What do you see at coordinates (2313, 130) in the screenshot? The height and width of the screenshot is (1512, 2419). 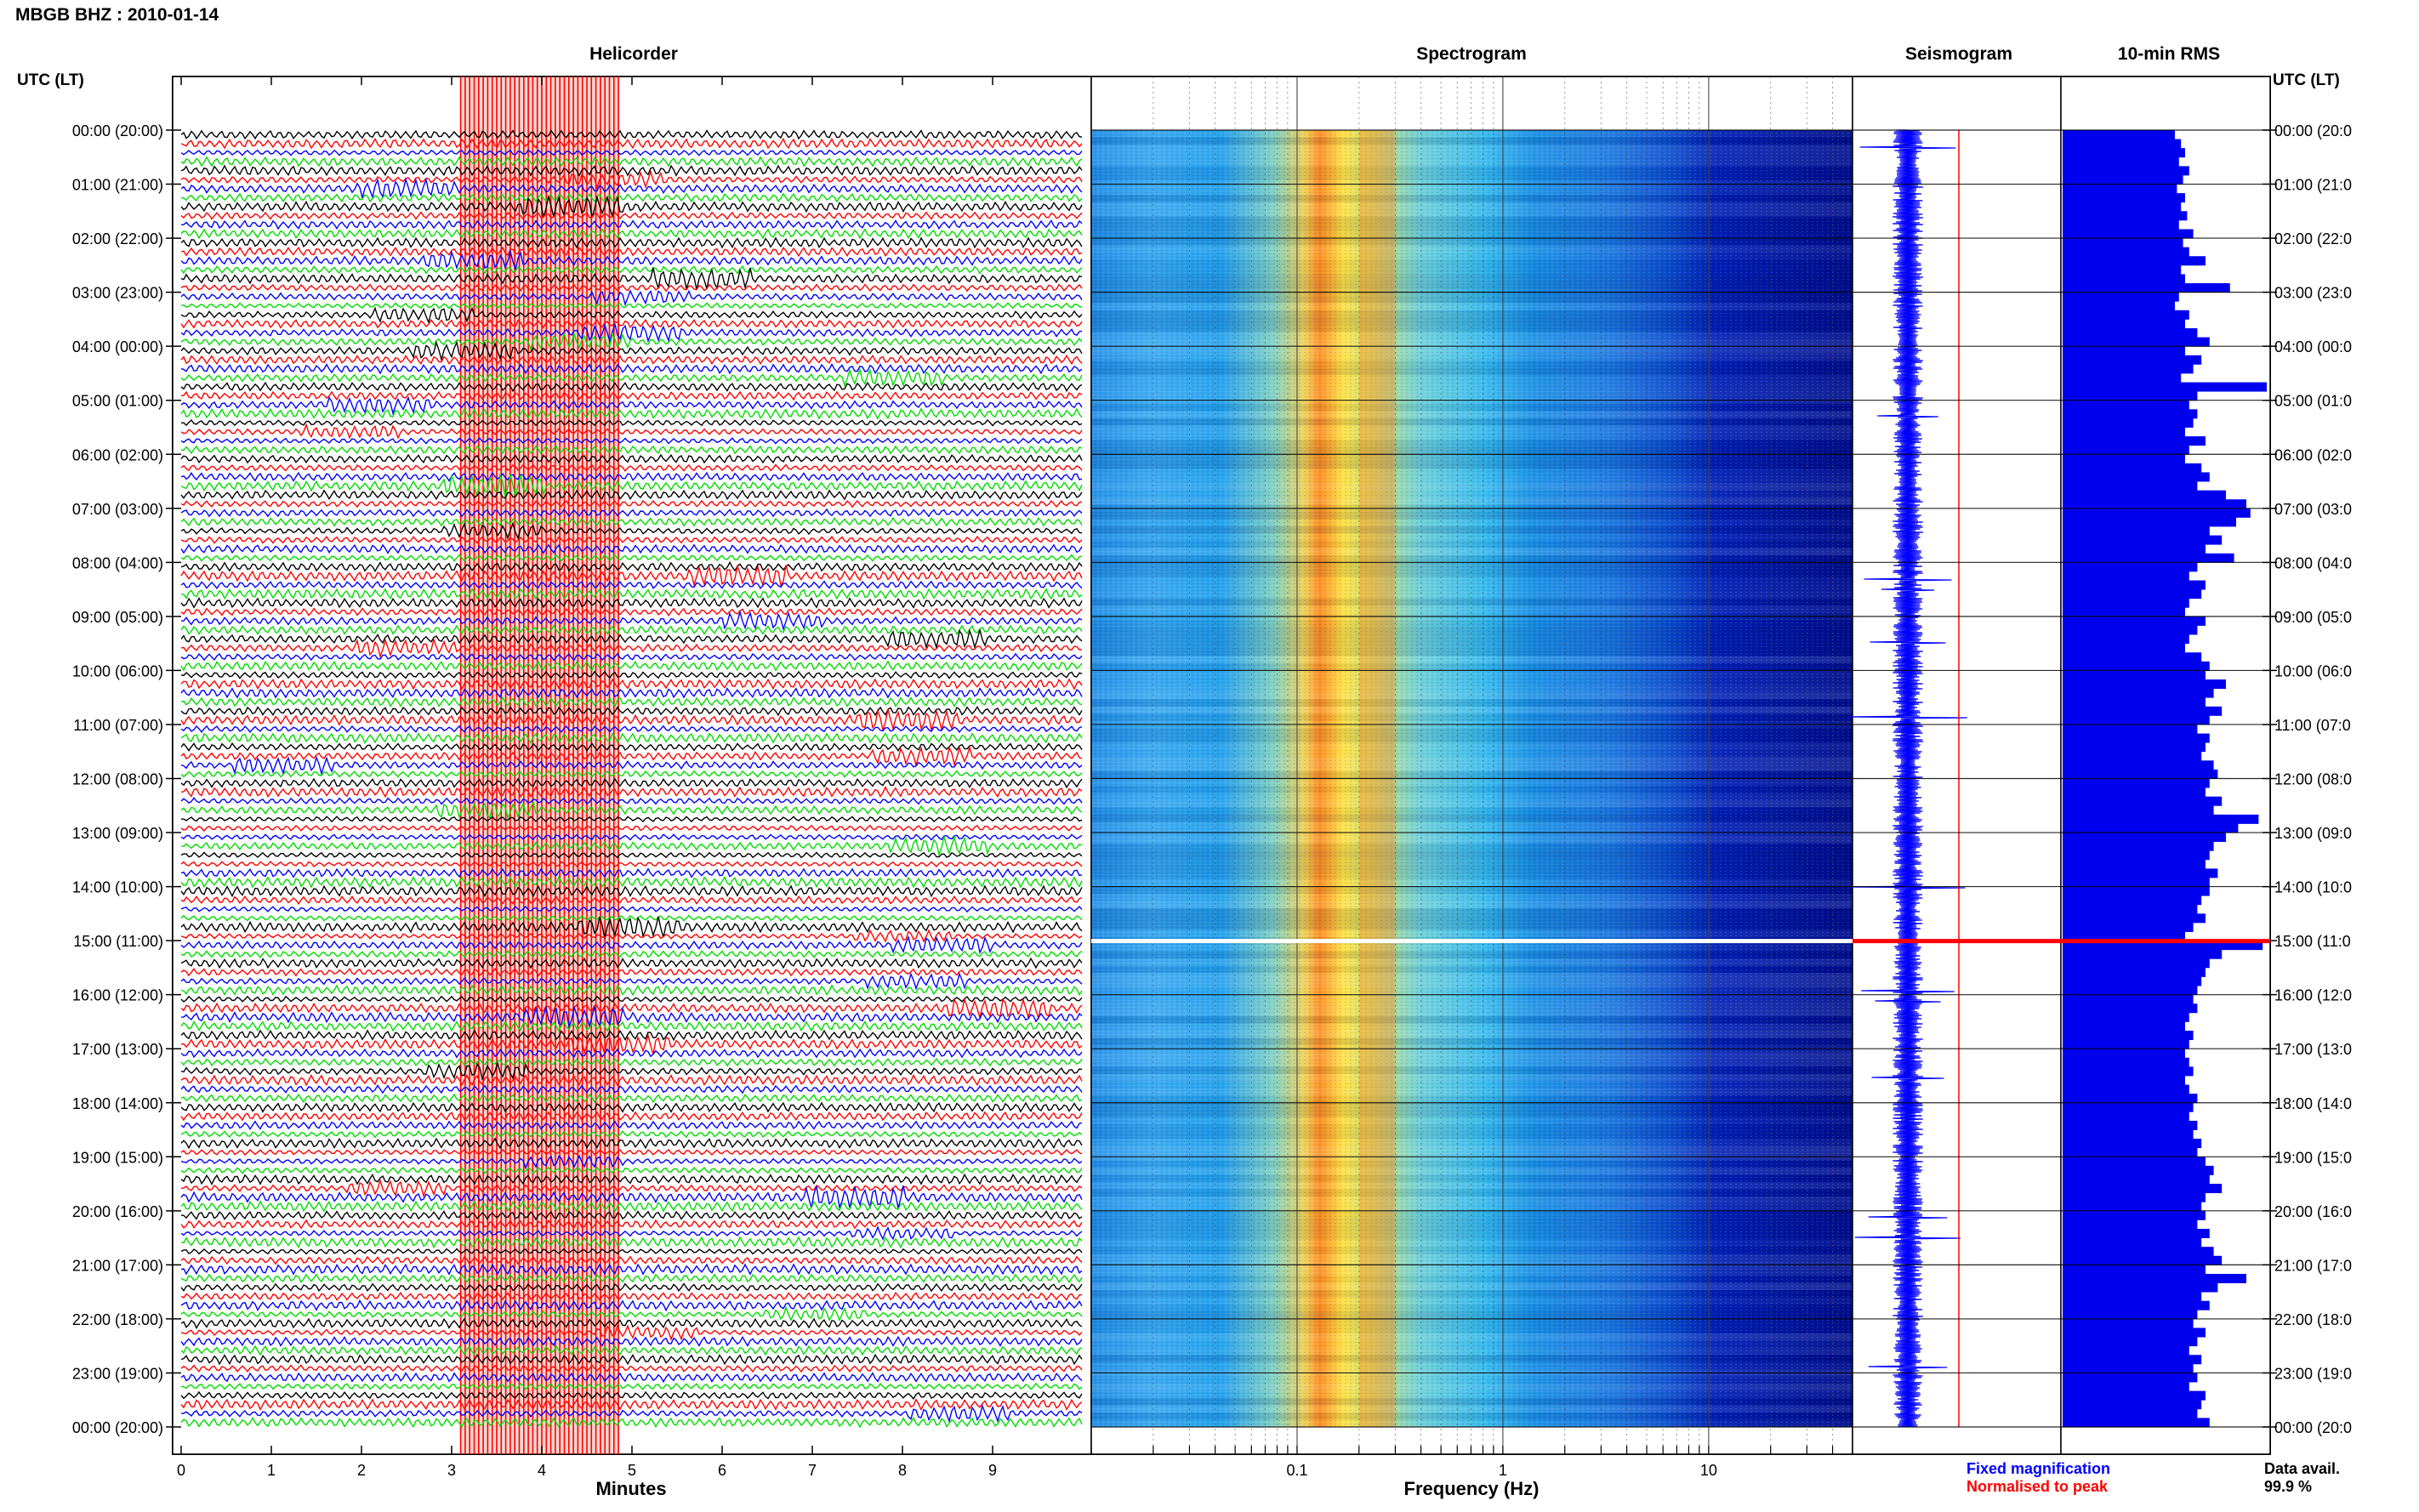 I see `right-time-label: 00:00 (20:0` at bounding box center [2313, 130].